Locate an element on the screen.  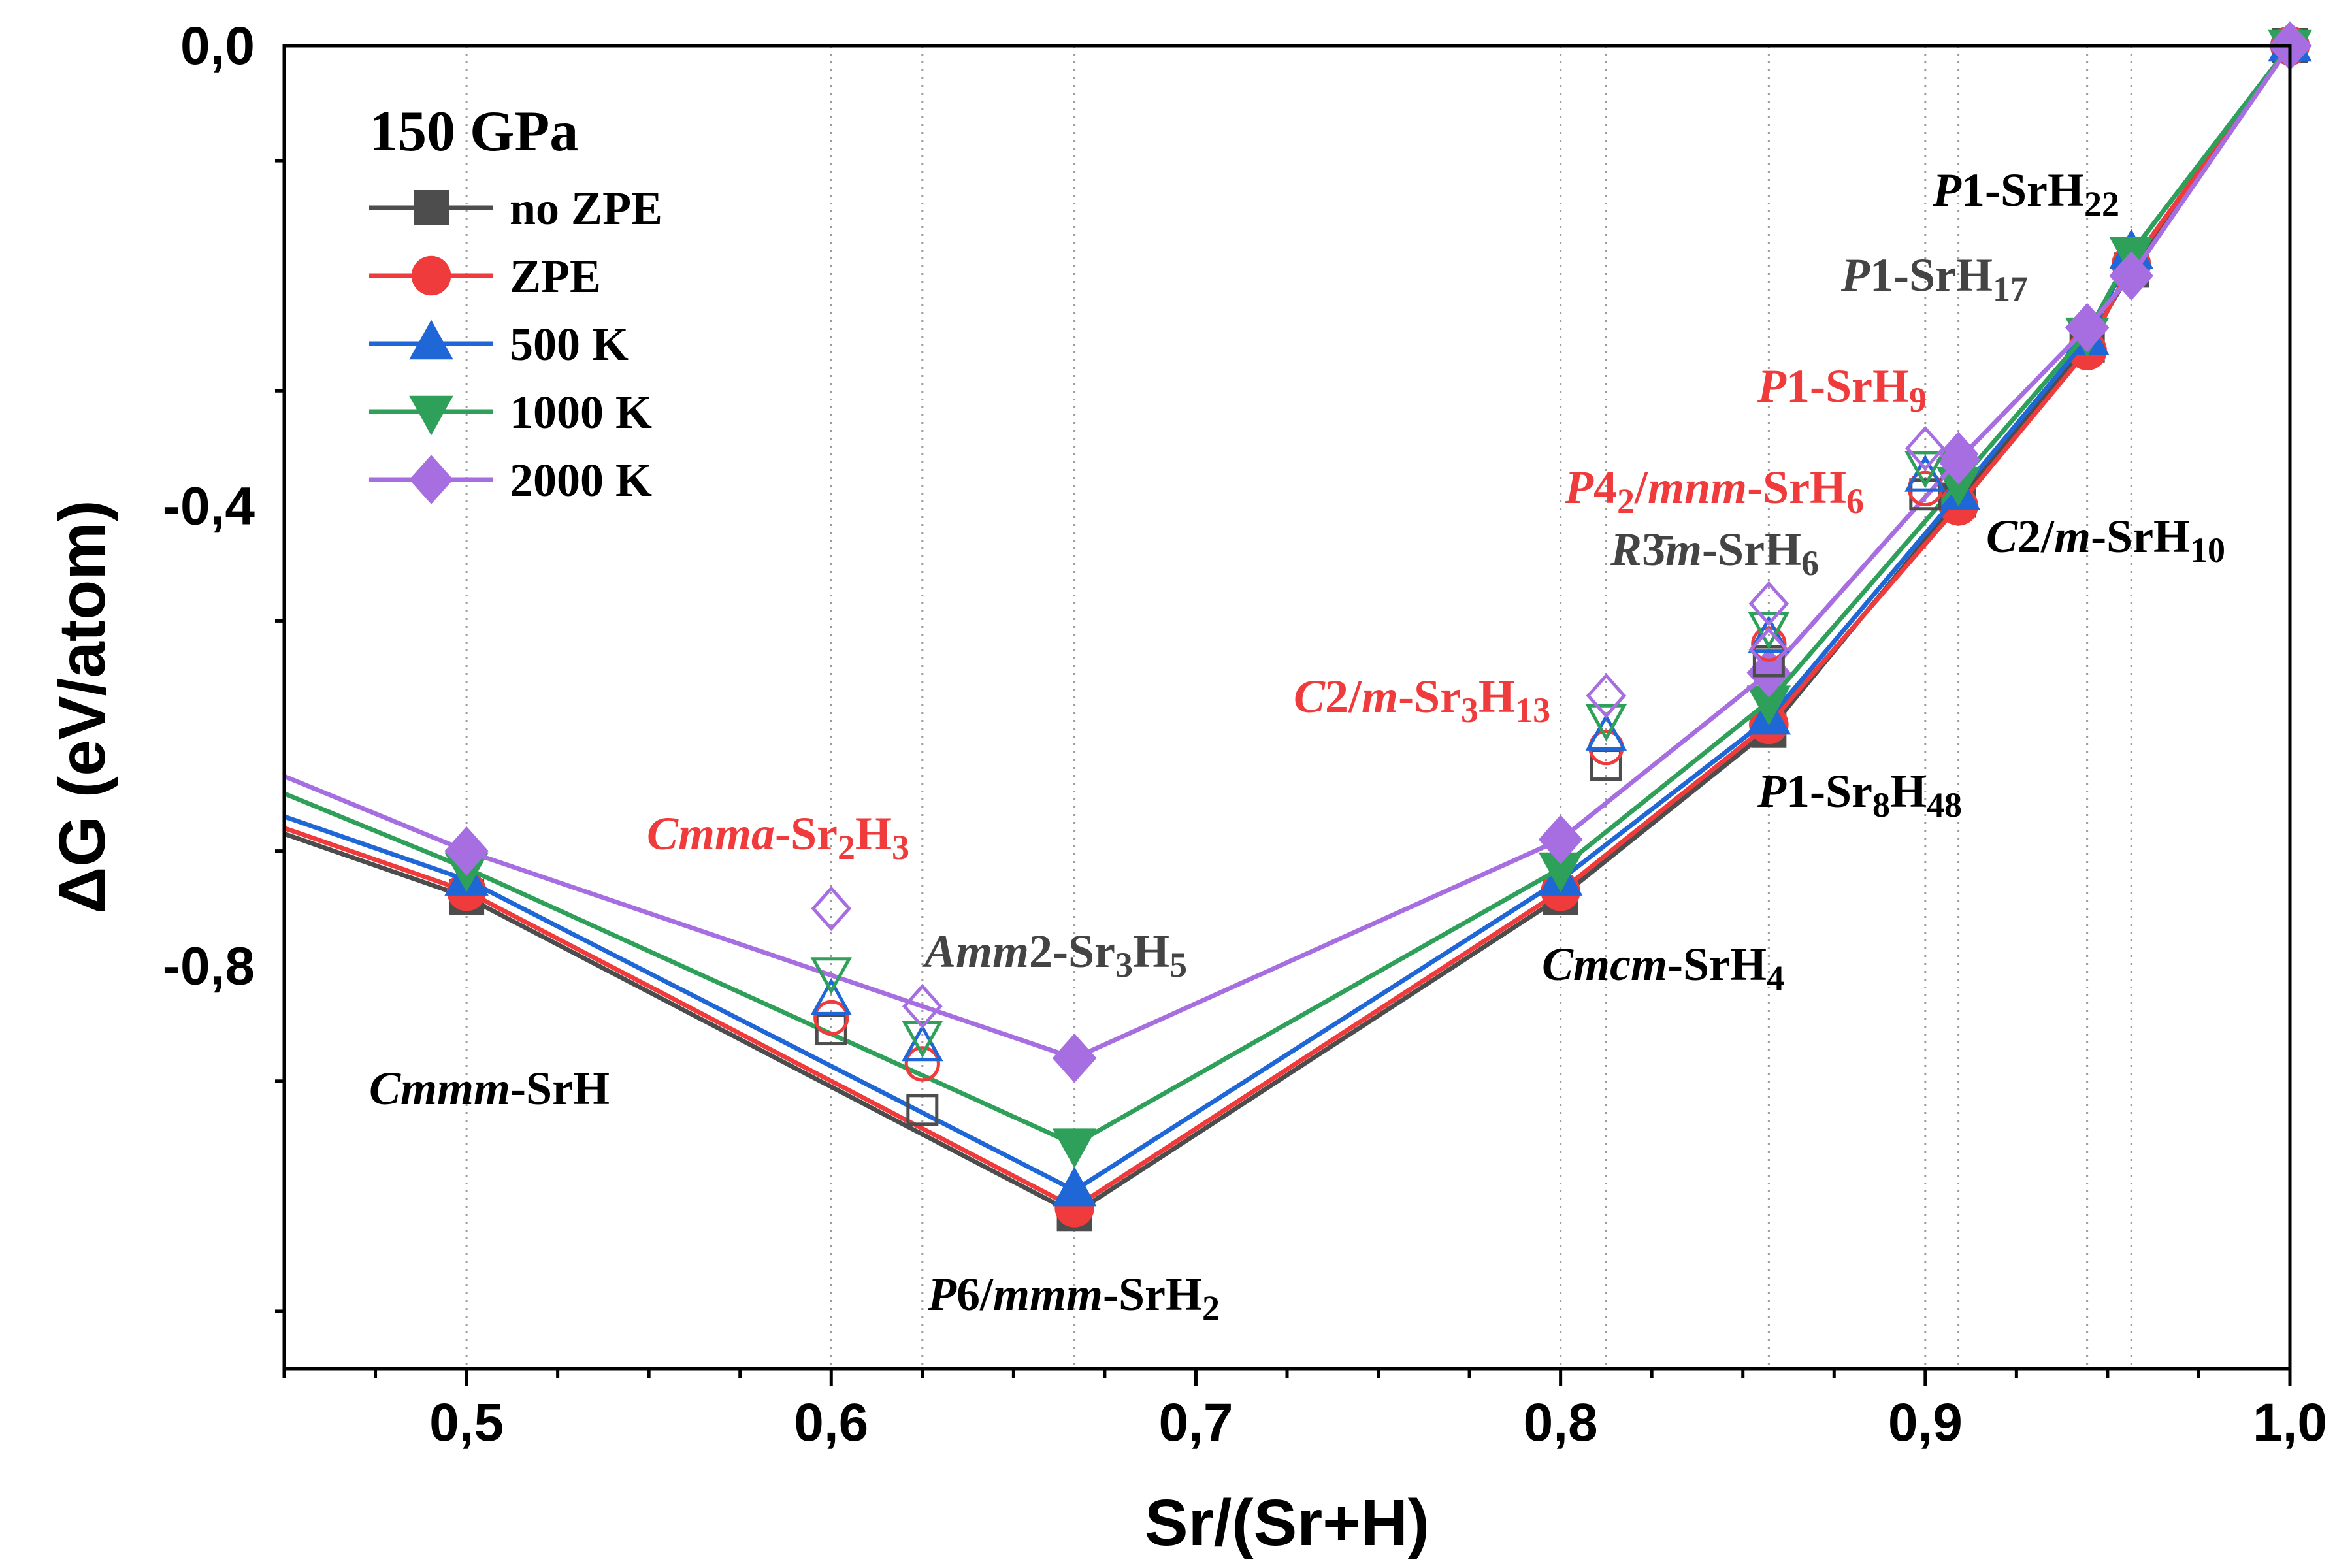
structure-label-part: 10 is located at coordinates (2207, 550).